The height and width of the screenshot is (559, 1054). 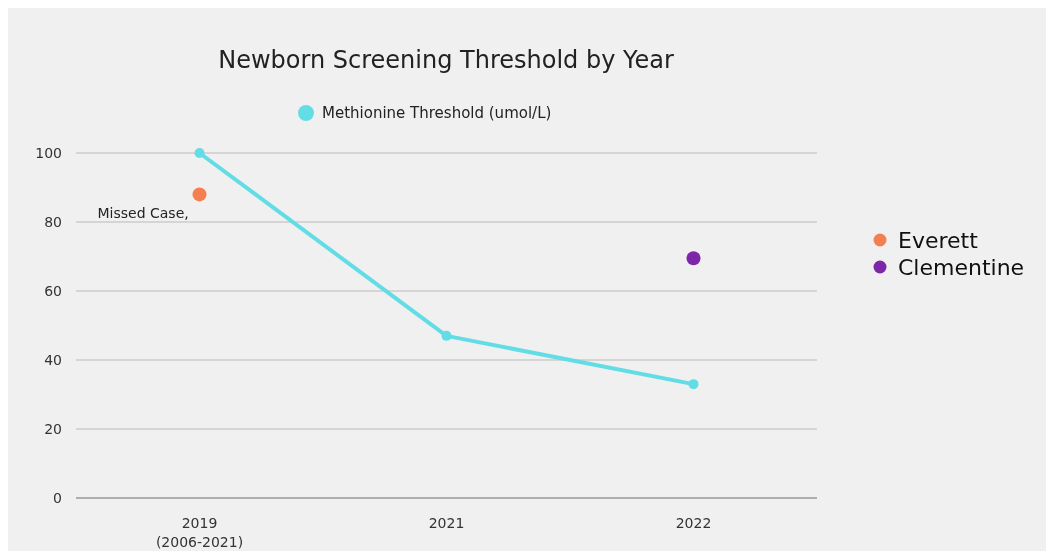 I want to click on y-tick-label: 40, so click(x=53, y=360).